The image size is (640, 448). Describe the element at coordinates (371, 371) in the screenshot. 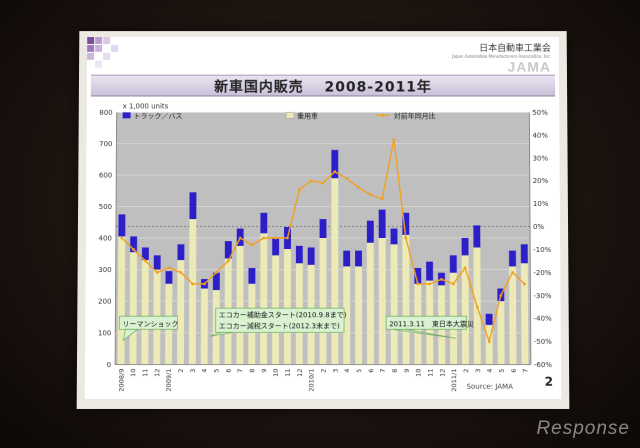

I see `x-tick-label: 6` at that location.